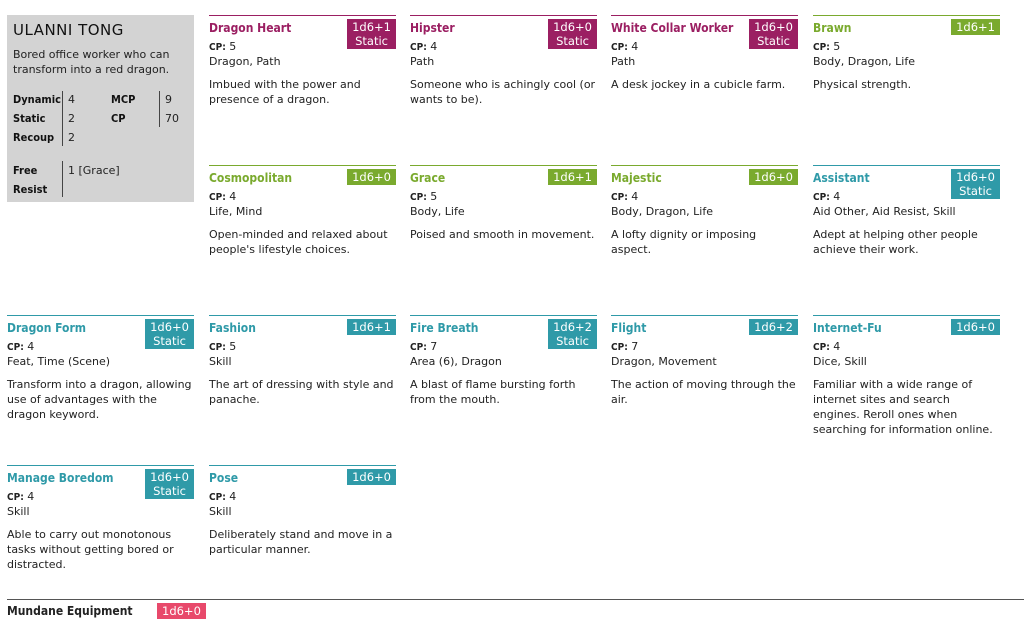 This screenshot has width=1024, height=635. What do you see at coordinates (71, 118) in the screenshot?
I see `static-value: 2` at bounding box center [71, 118].